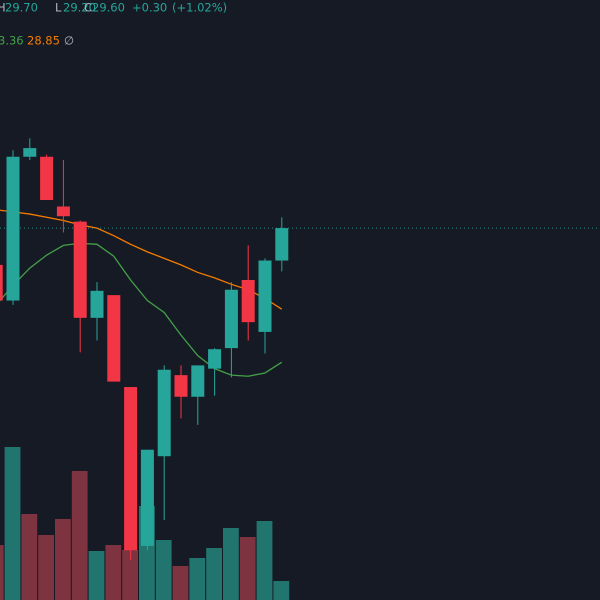 This screenshot has height=600, width=600. I want to click on change-percent: (+1.02%), so click(199, 8).